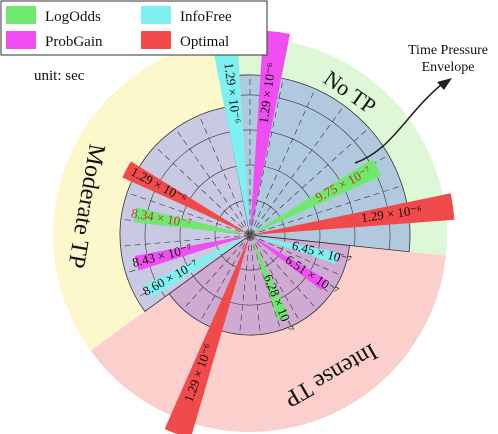 The width and height of the screenshot is (498, 434). Describe the element at coordinates (74, 42) in the screenshot. I see `legend-label-probgain: ProbGain` at that location.